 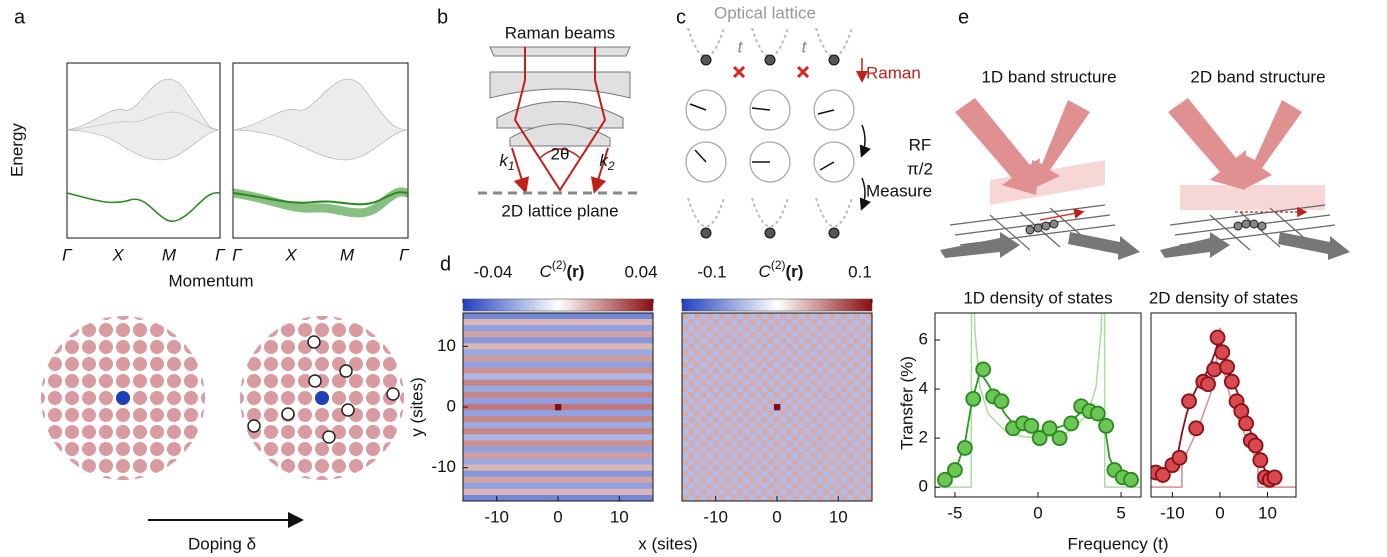 What do you see at coordinates (809, 121) in the screenshot?
I see `protocol: Optical lattice t t Raman RF π/2 Measure` at bounding box center [809, 121].